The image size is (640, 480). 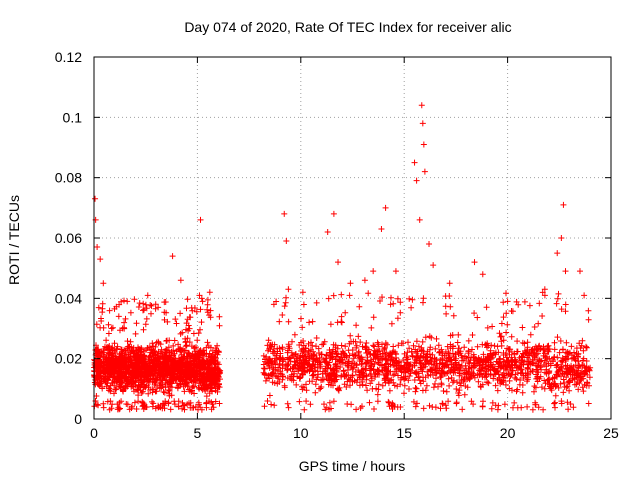 I want to click on x-tick-label: 10, so click(x=301, y=433).